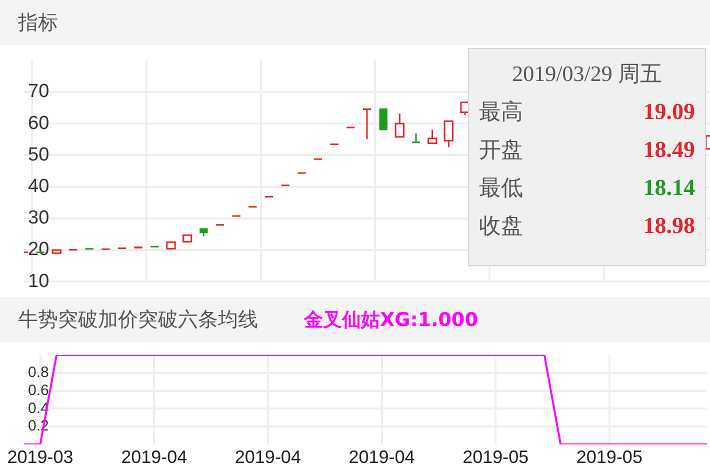 The width and height of the screenshot is (710, 472). Describe the element at coordinates (669, 188) in the screenshot. I see `annotation: 18.14` at that location.